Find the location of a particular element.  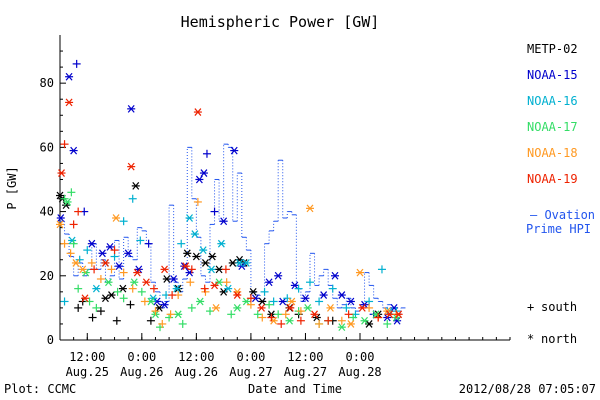

legend-ovation-line2: Prime HPI is located at coordinates (558, 229).